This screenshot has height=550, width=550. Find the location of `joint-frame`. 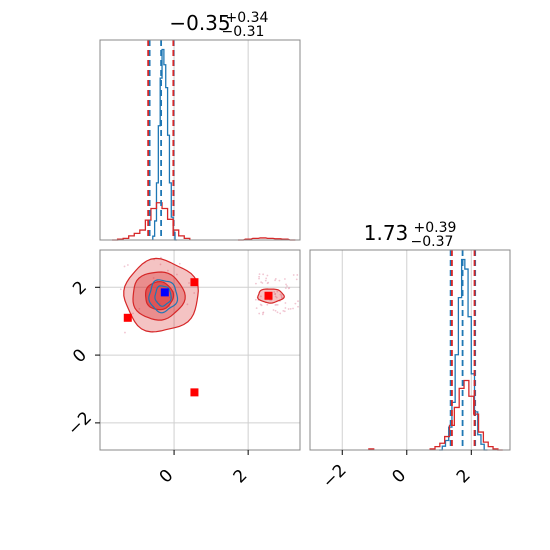

joint-frame is located at coordinates (200, 350).